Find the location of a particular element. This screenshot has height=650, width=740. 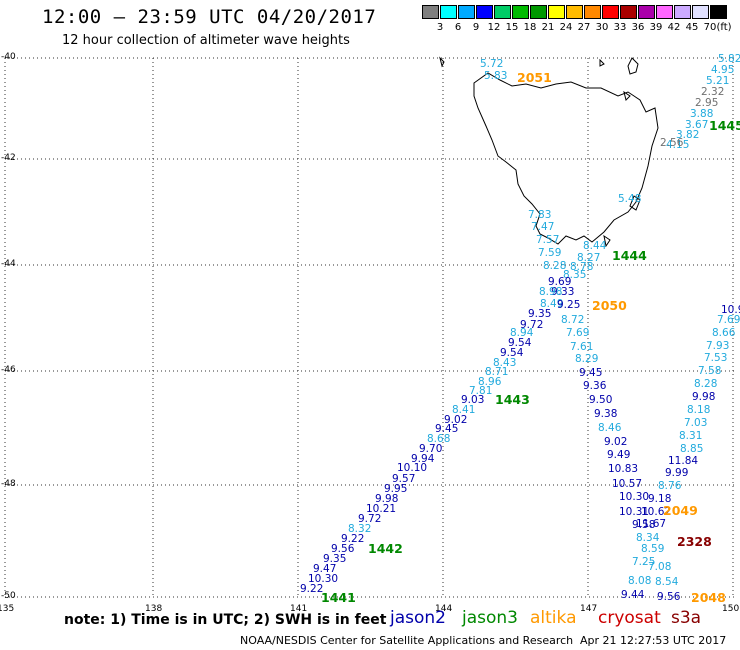

longitude-tick-label: 147 is located at coordinates (589, 609).